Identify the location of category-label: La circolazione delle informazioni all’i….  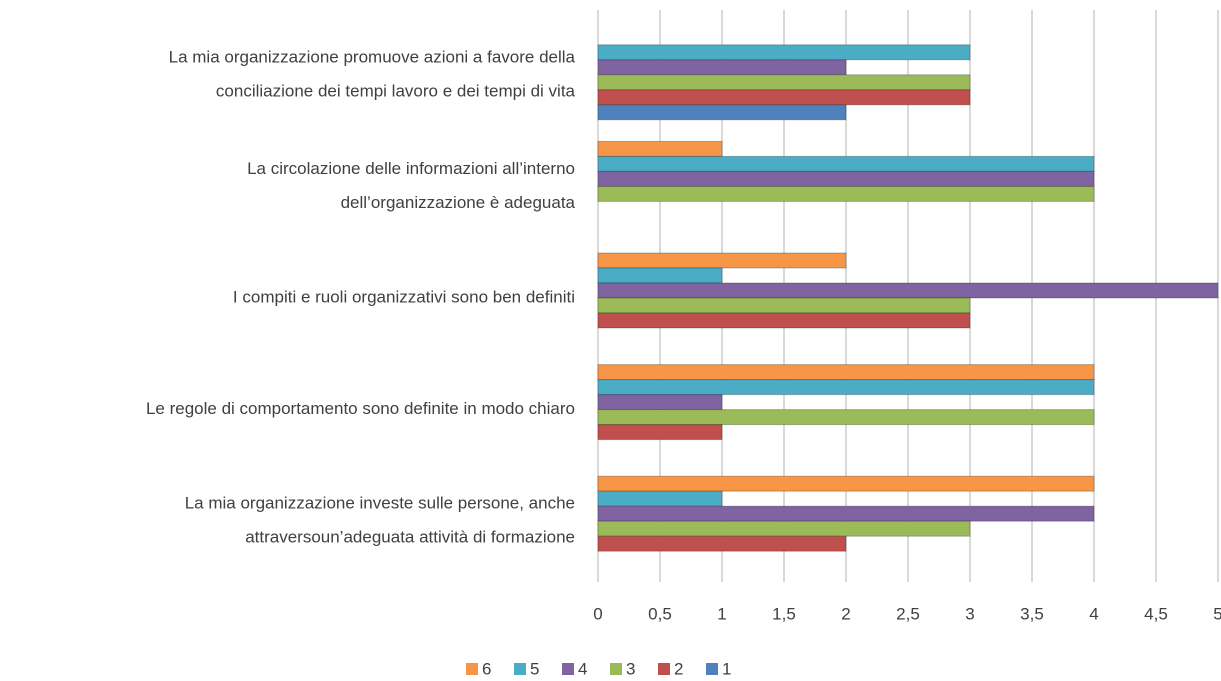
(411, 168).